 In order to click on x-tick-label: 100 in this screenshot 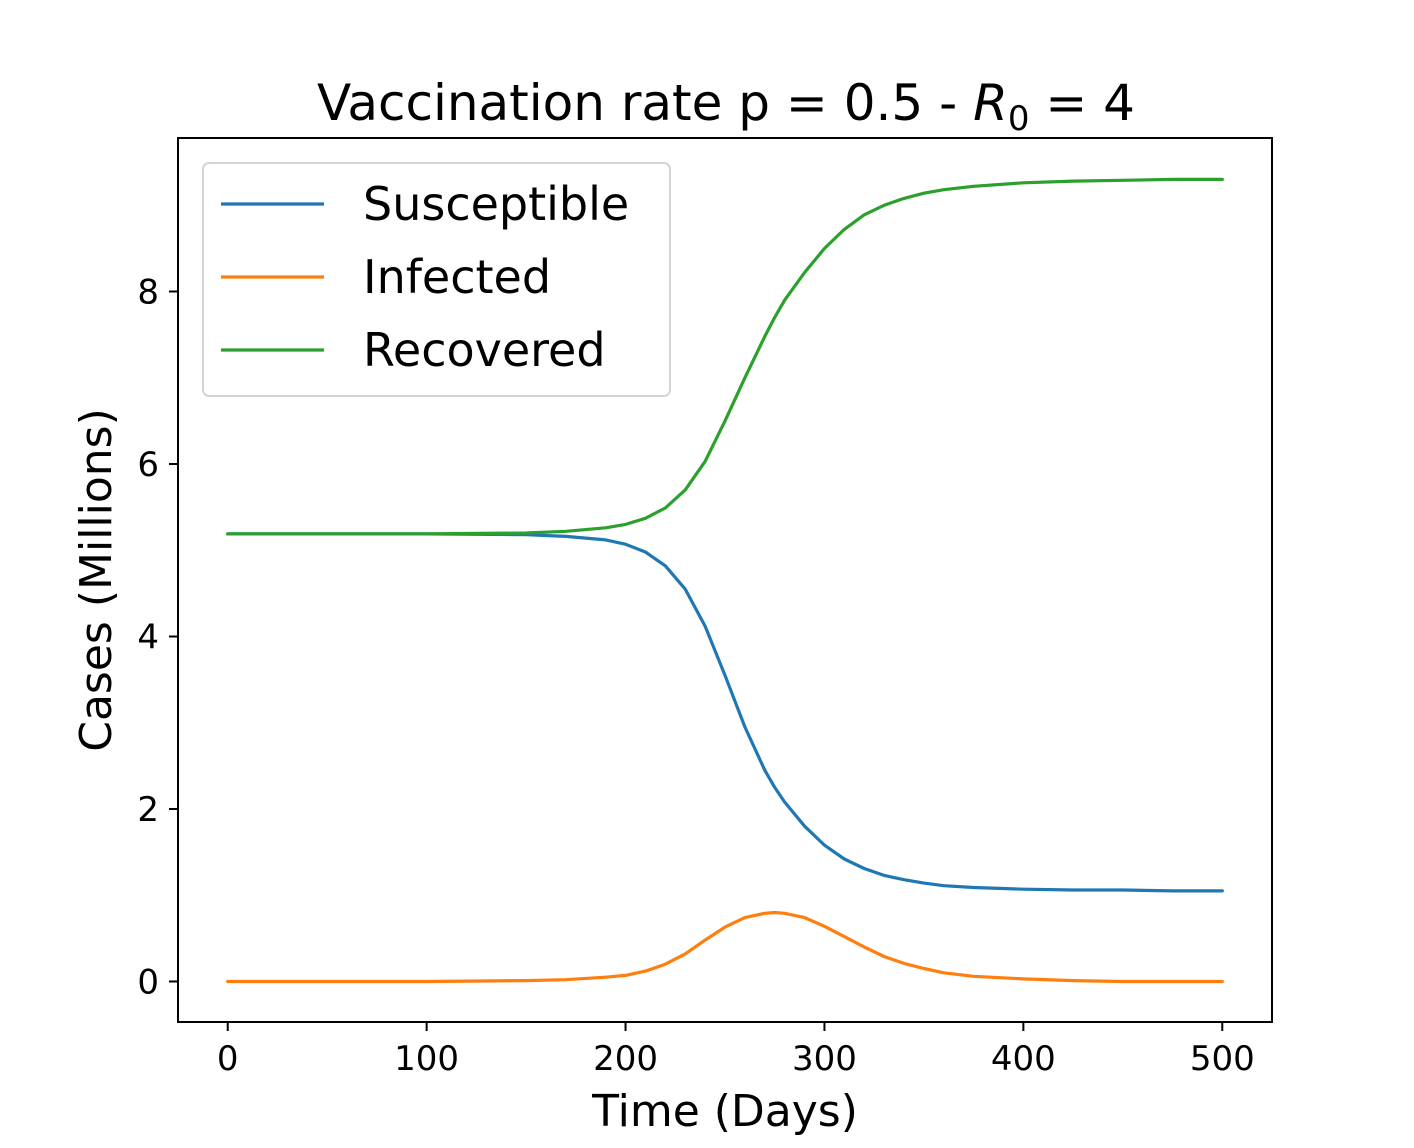, I will do `click(426, 1059)`.